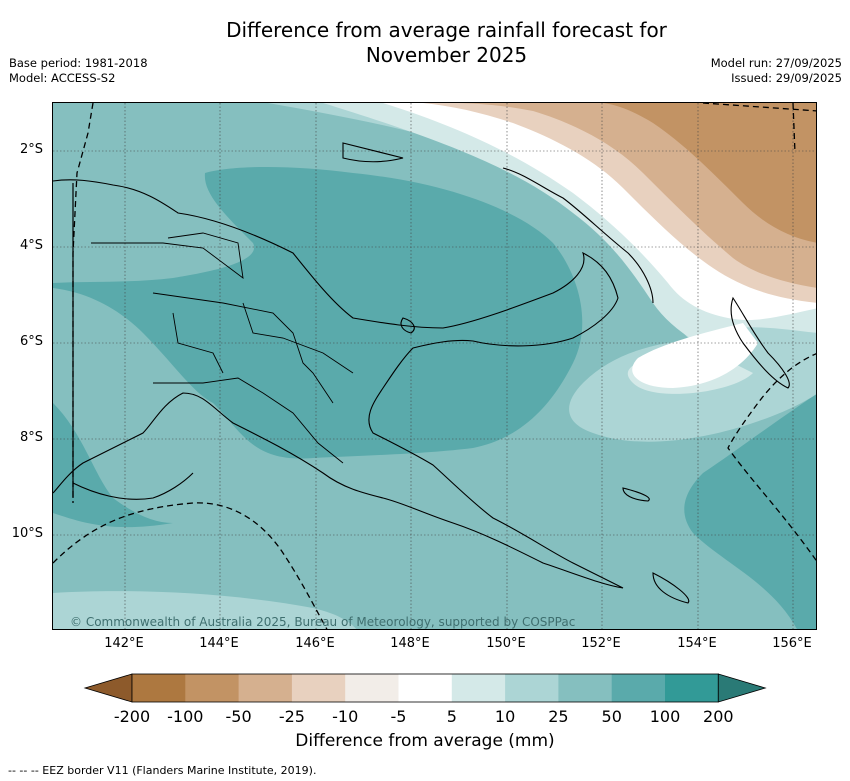 This screenshot has width=850, height=781. Describe the element at coordinates (205, 610) in the screenshot. I see `band-10-25-southwest` at that location.